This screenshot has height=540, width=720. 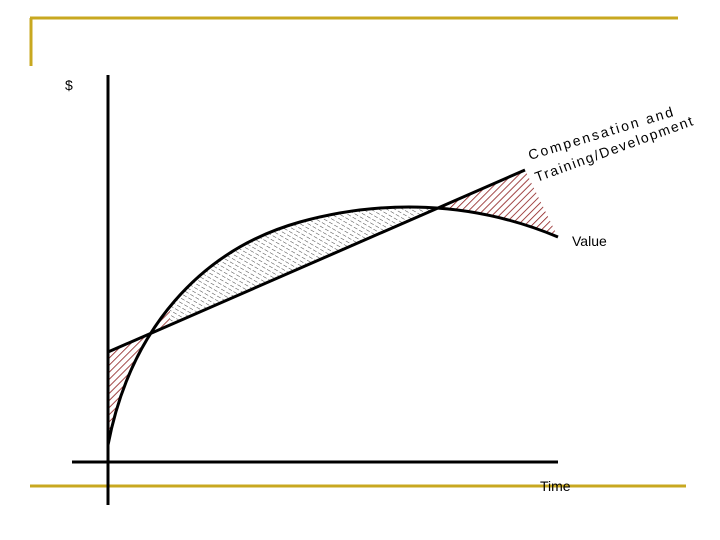 What do you see at coordinates (555, 486) in the screenshot?
I see `x-axis-label: Time` at bounding box center [555, 486].